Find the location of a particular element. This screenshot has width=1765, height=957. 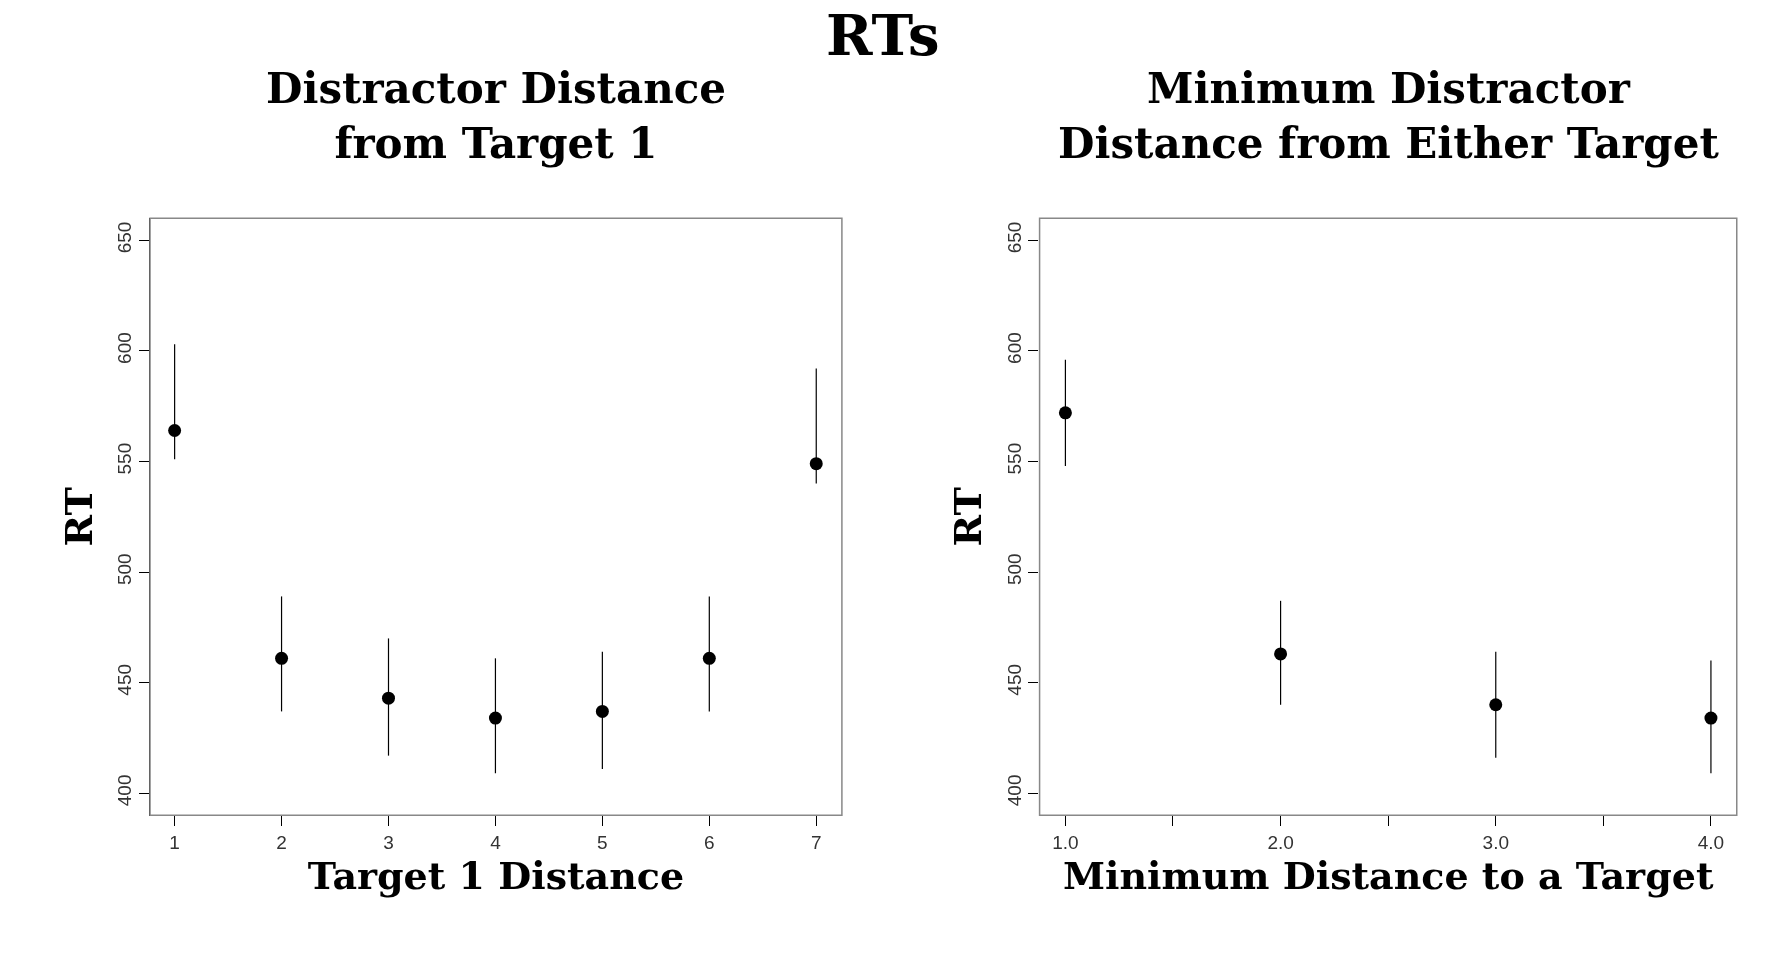

x-tick-label: 7 is located at coordinates (816, 843).